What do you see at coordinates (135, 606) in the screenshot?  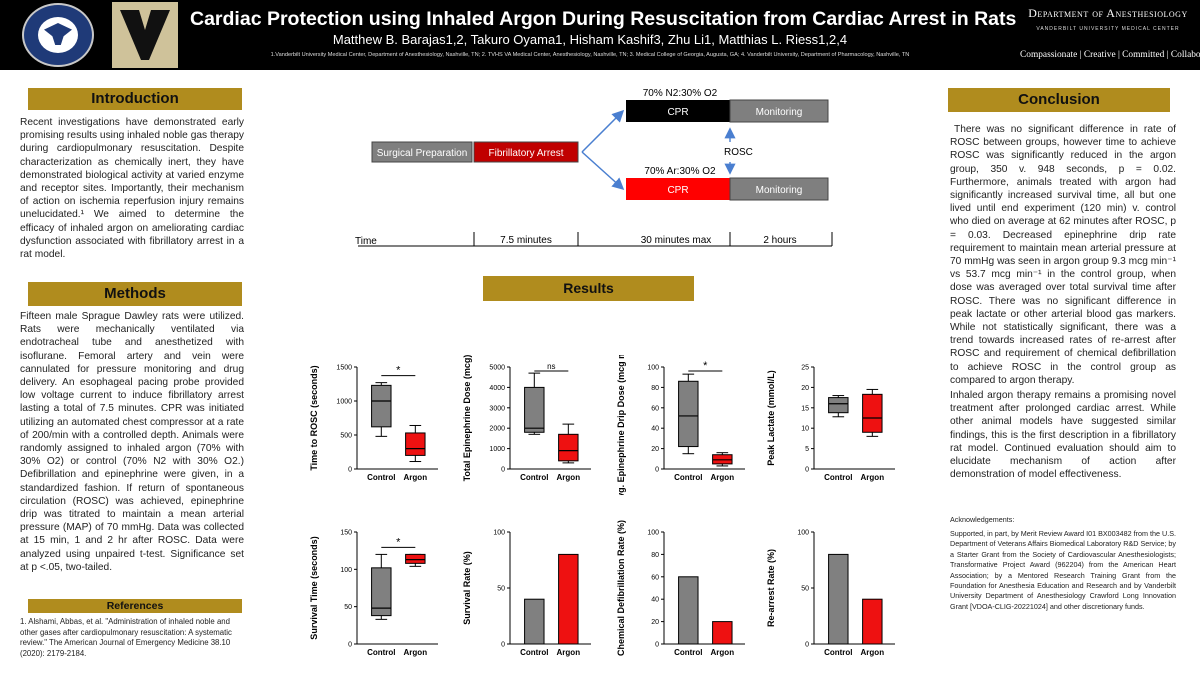 I see `references-heading: References` at bounding box center [135, 606].